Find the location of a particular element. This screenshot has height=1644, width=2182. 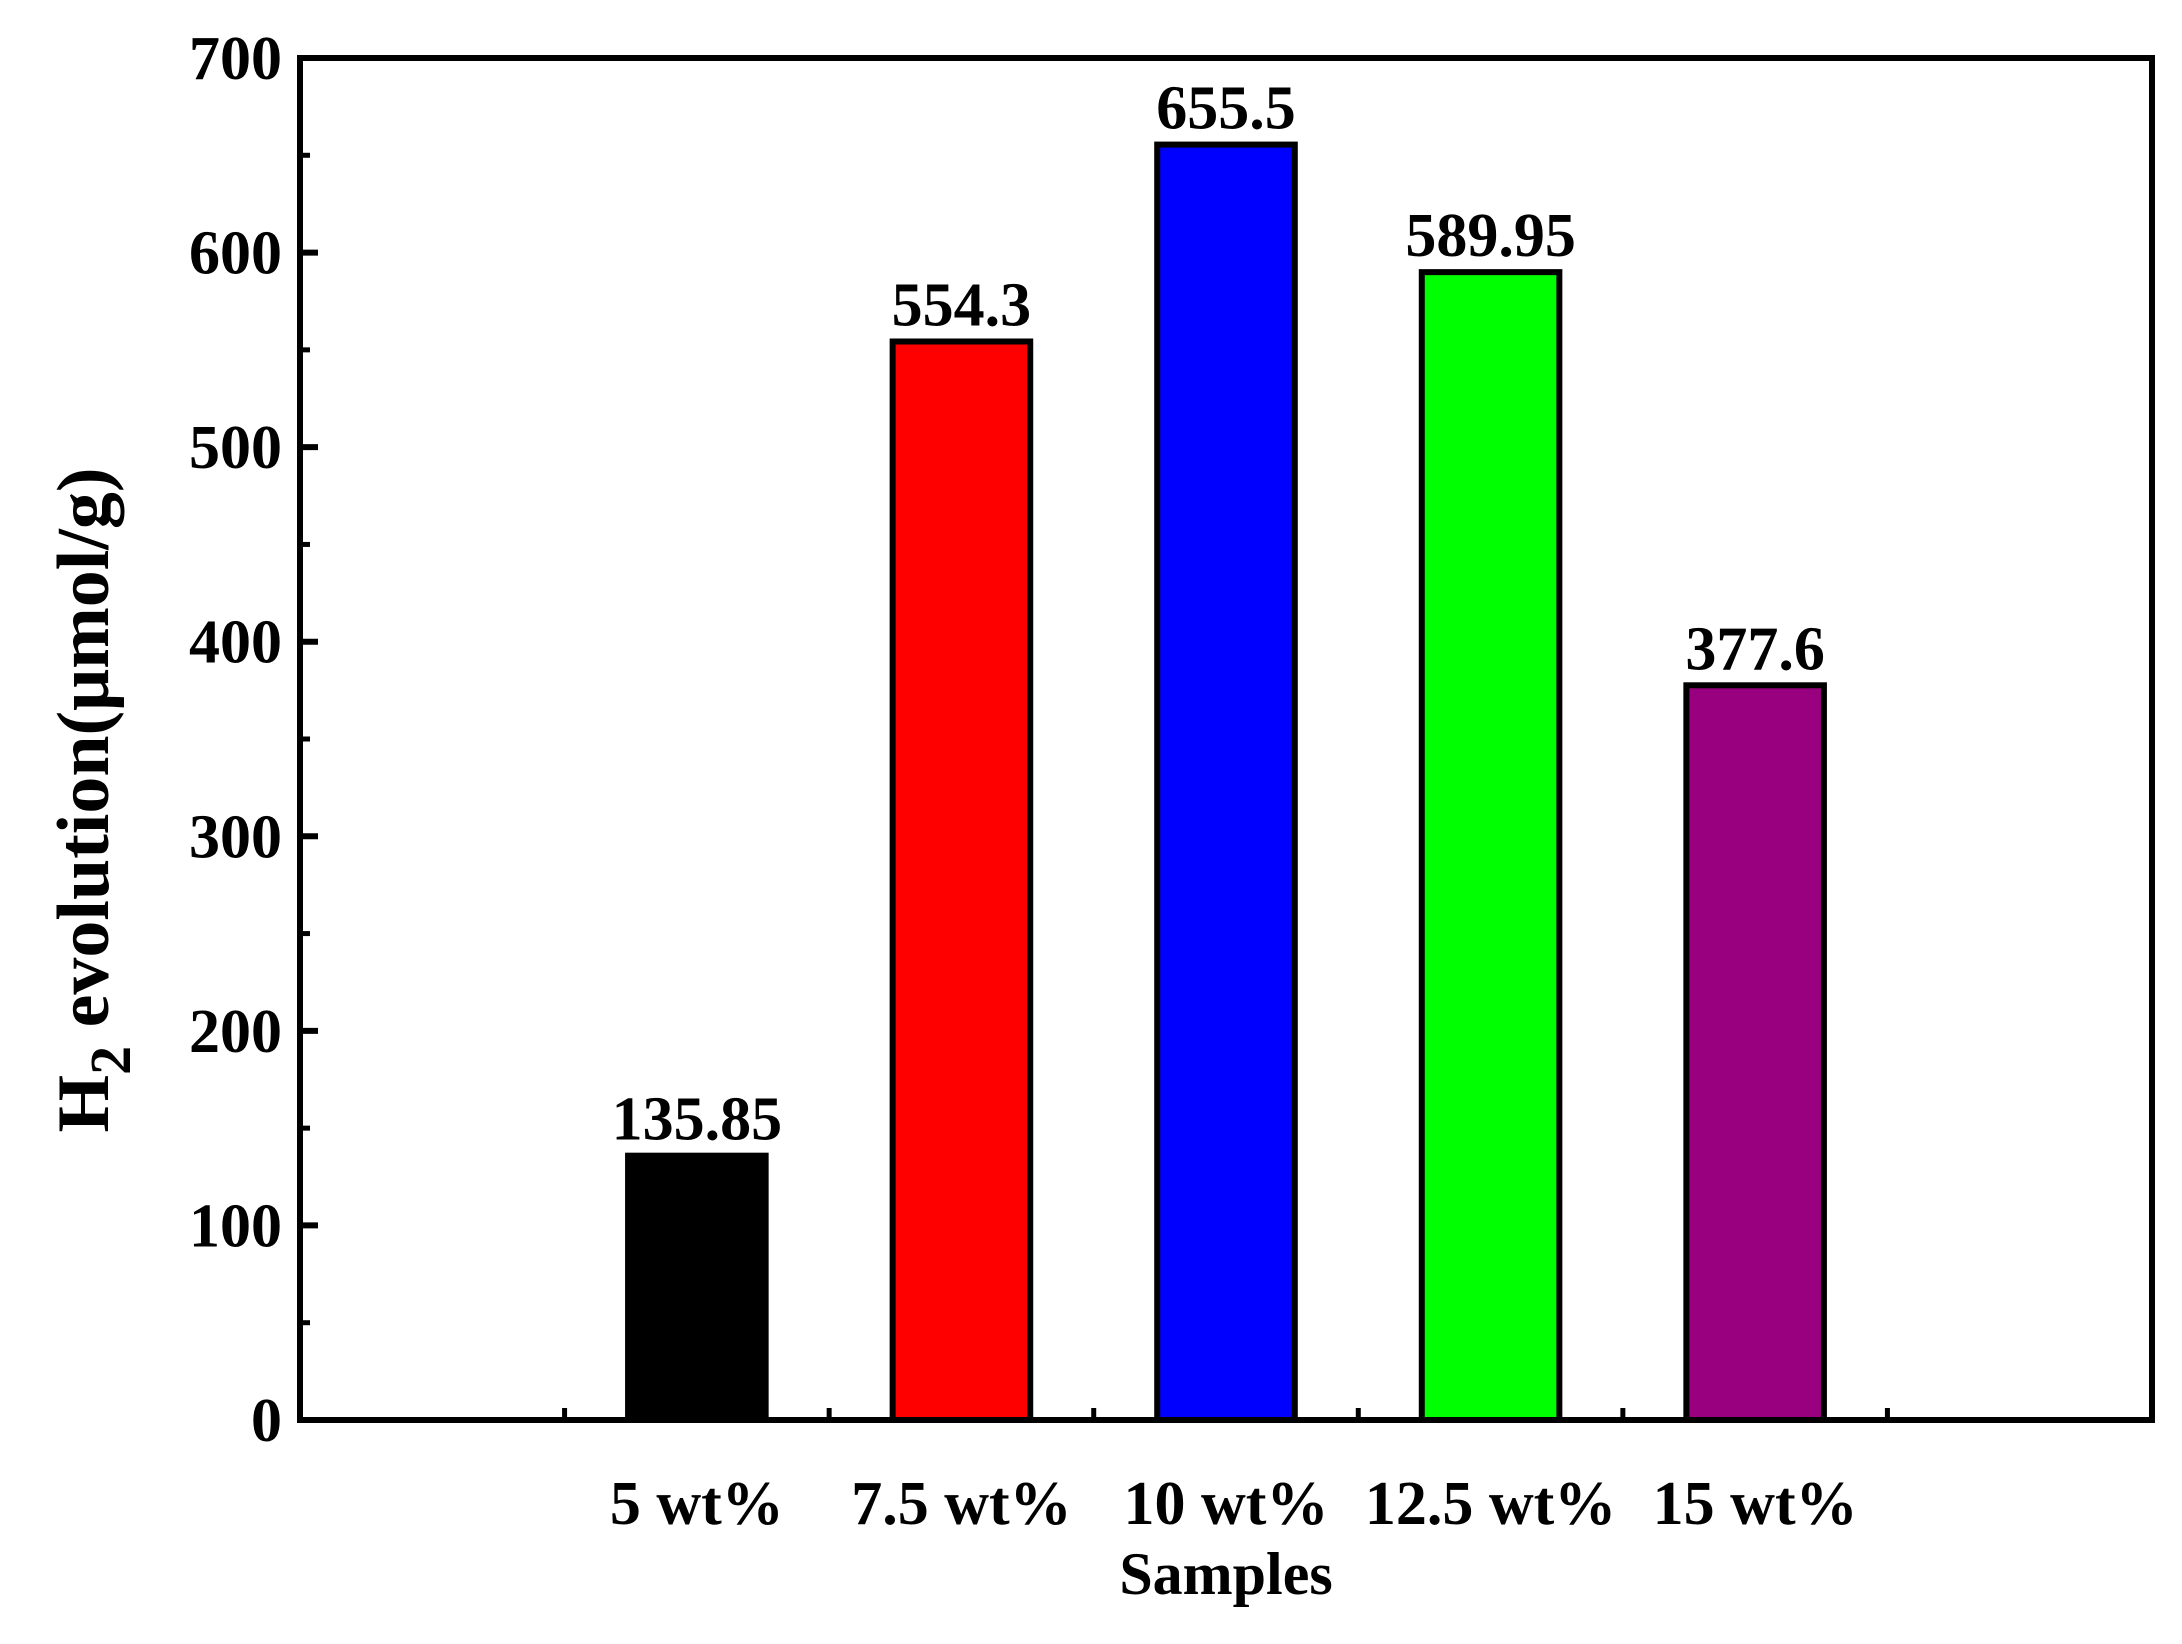

y-tick-label-500: 500 is located at coordinates (235, 448).